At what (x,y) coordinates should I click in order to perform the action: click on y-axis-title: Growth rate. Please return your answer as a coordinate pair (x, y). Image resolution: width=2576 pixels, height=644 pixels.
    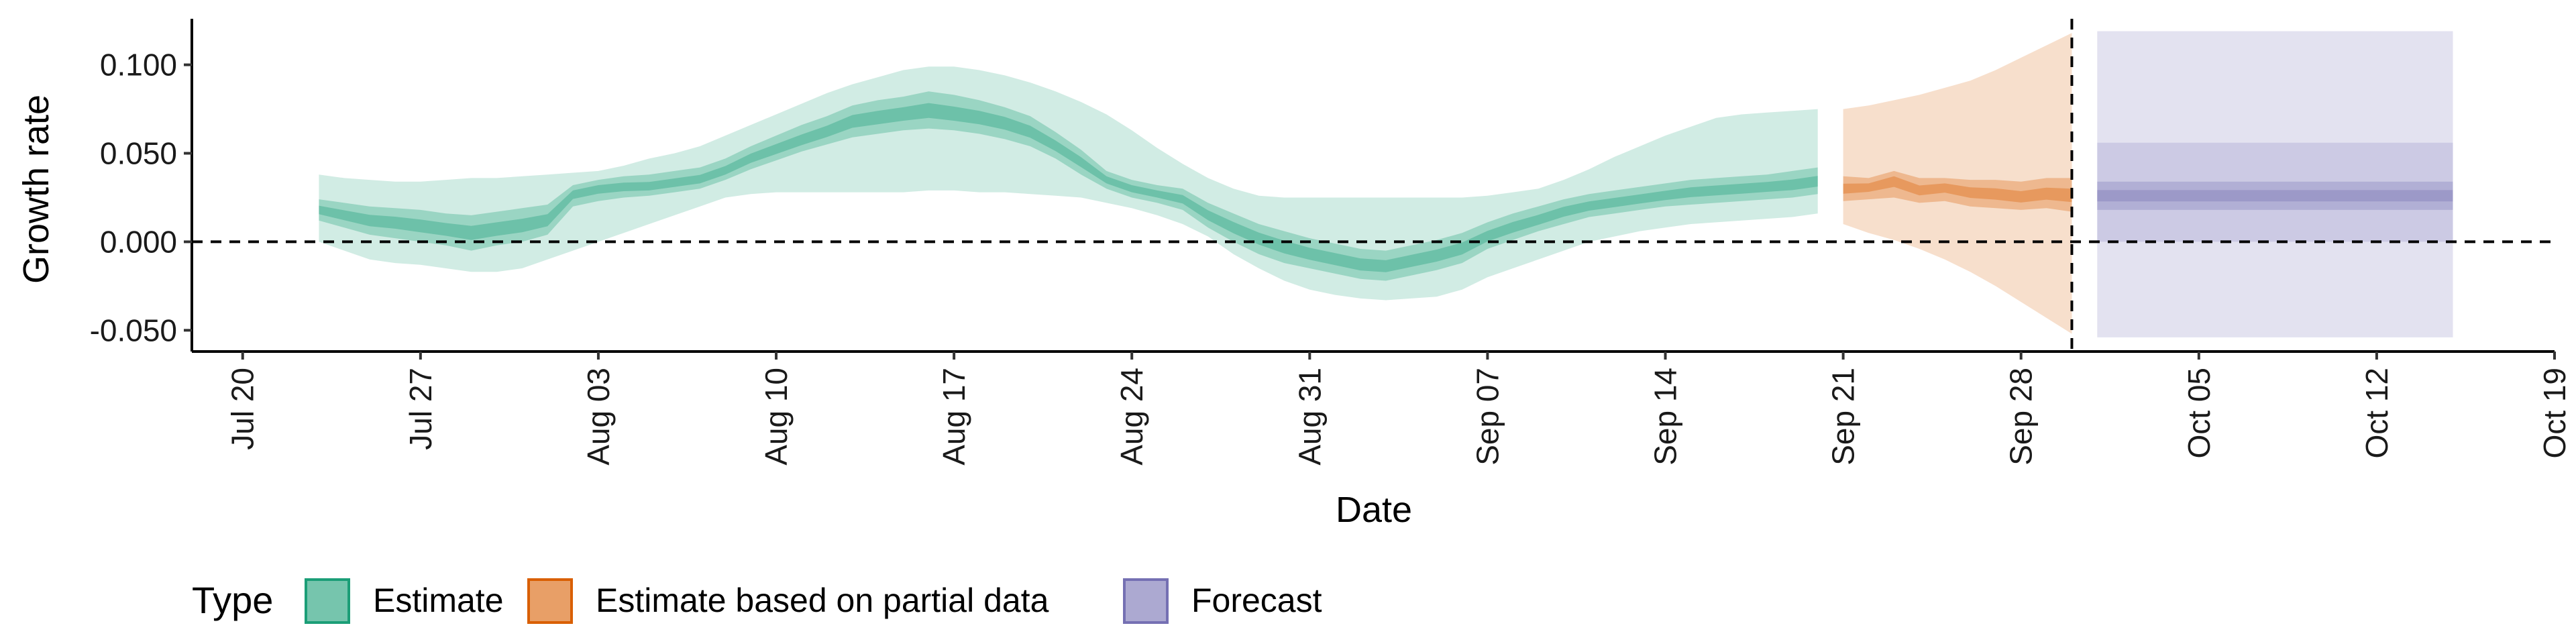
    Looking at the image, I should click on (36, 189).